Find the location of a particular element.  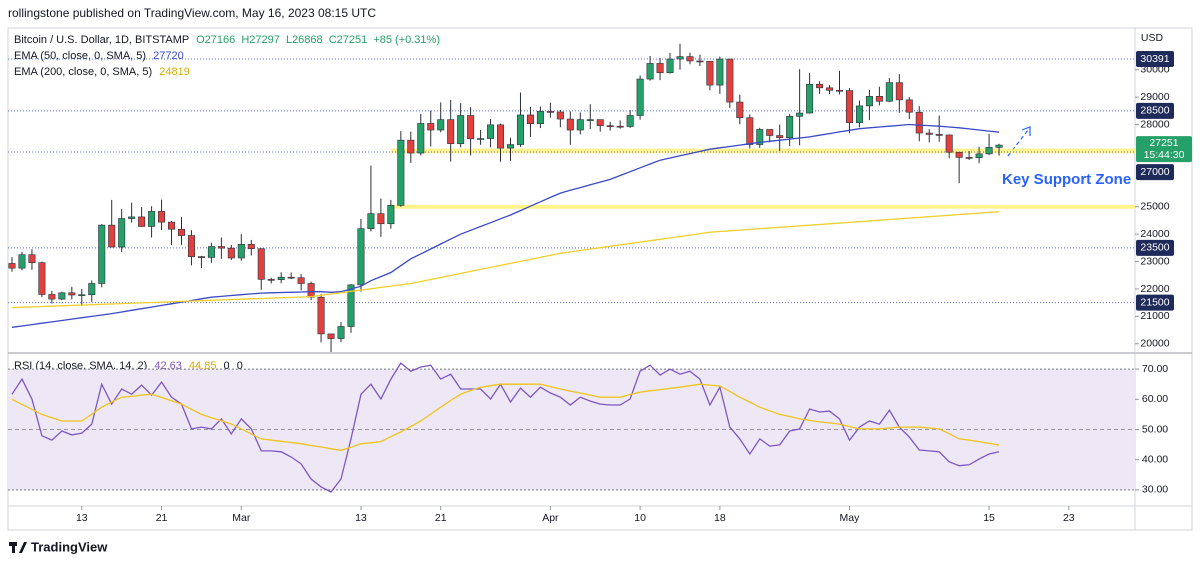

currency-label: USD is located at coordinates (1152, 38).